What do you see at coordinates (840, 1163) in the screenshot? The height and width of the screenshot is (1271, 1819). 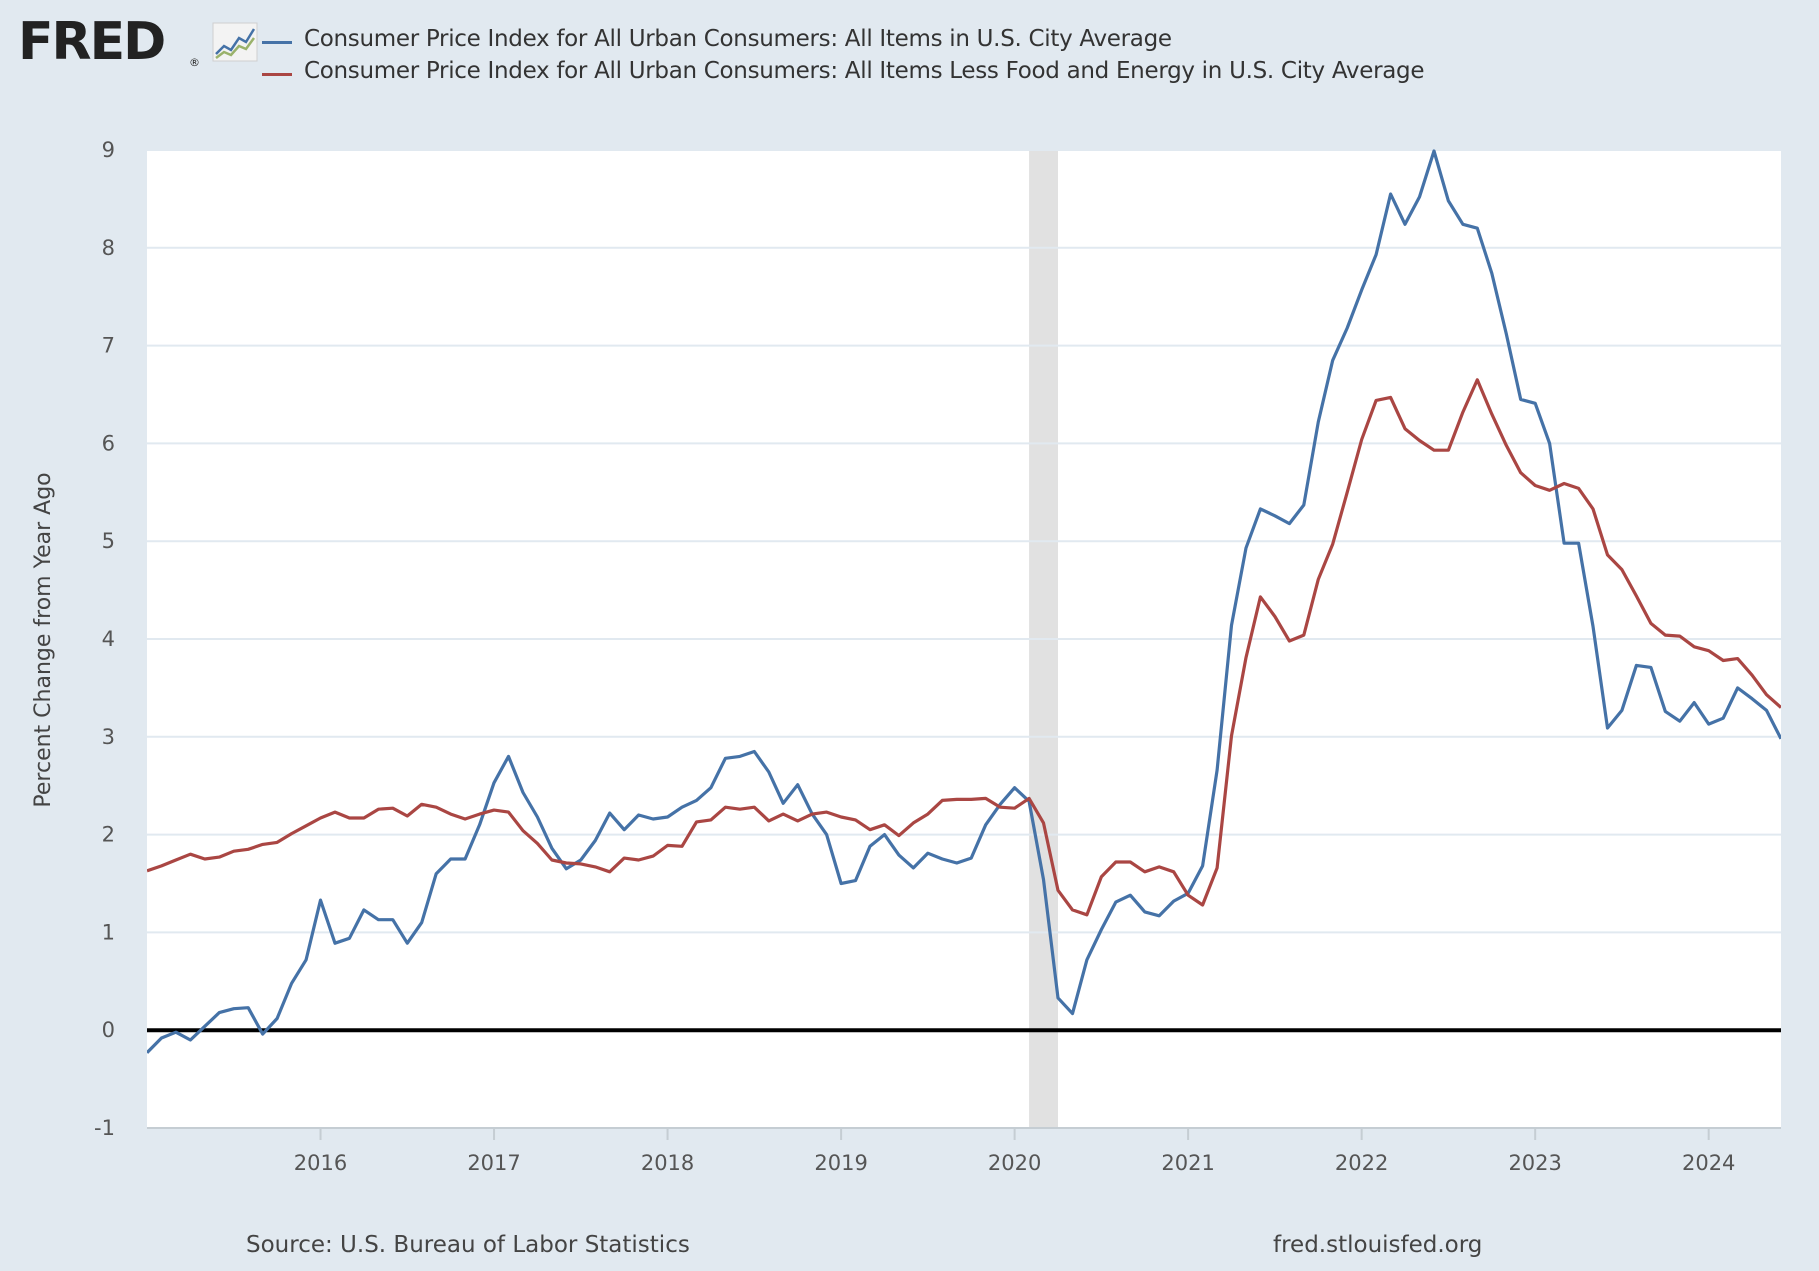 I see `x-tick-label: 2019` at bounding box center [840, 1163].